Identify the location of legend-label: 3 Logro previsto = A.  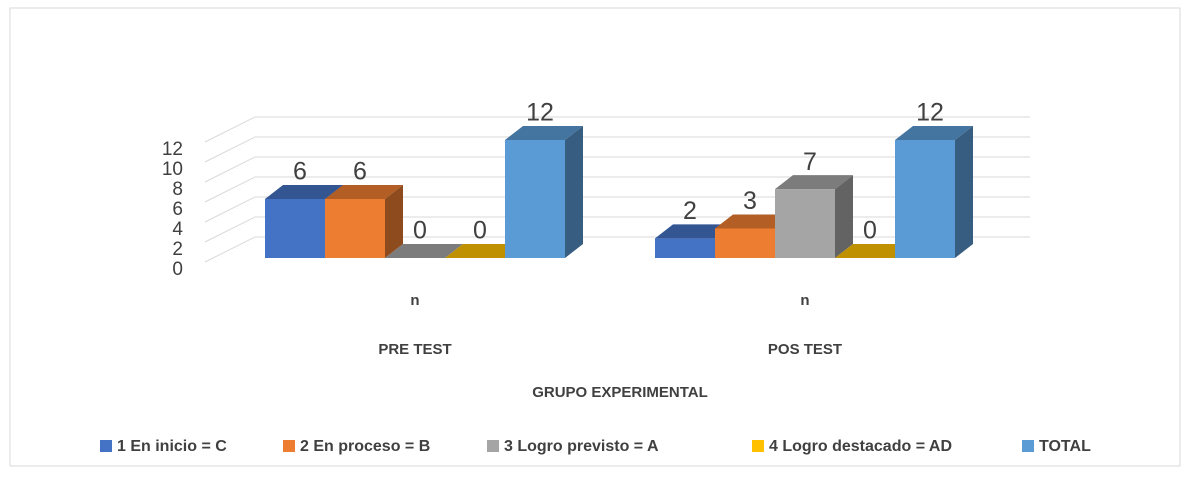
(581, 446).